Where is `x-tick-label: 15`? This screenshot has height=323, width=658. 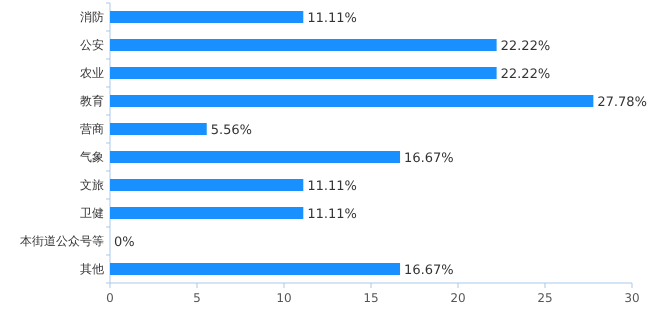 x-tick-label: 15 is located at coordinates (371, 298).